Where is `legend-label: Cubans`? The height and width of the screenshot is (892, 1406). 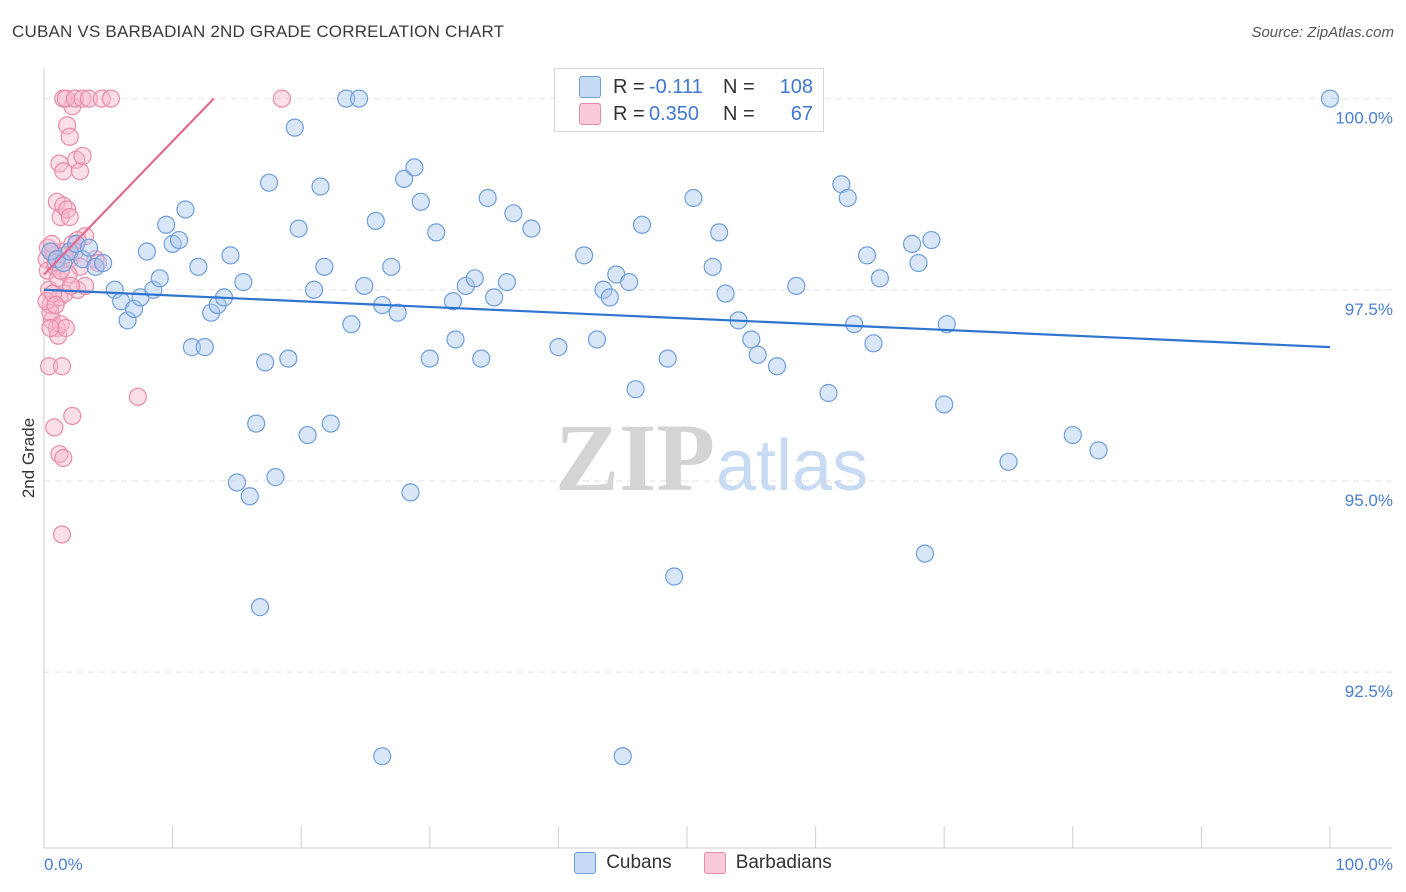 legend-label: Cubans is located at coordinates (639, 862).